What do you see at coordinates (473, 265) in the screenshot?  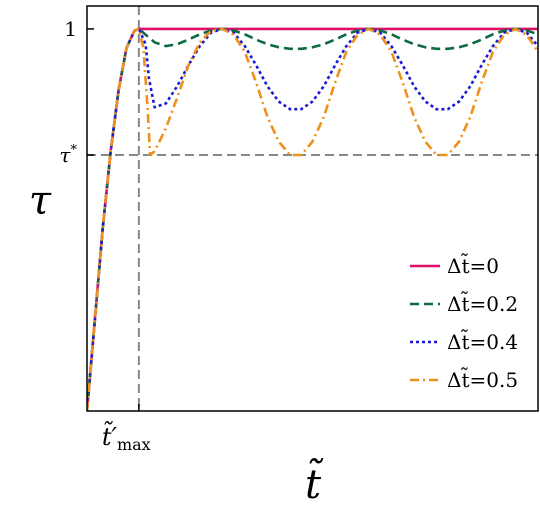 I see `legend-label-0: Δt̃=0` at bounding box center [473, 265].